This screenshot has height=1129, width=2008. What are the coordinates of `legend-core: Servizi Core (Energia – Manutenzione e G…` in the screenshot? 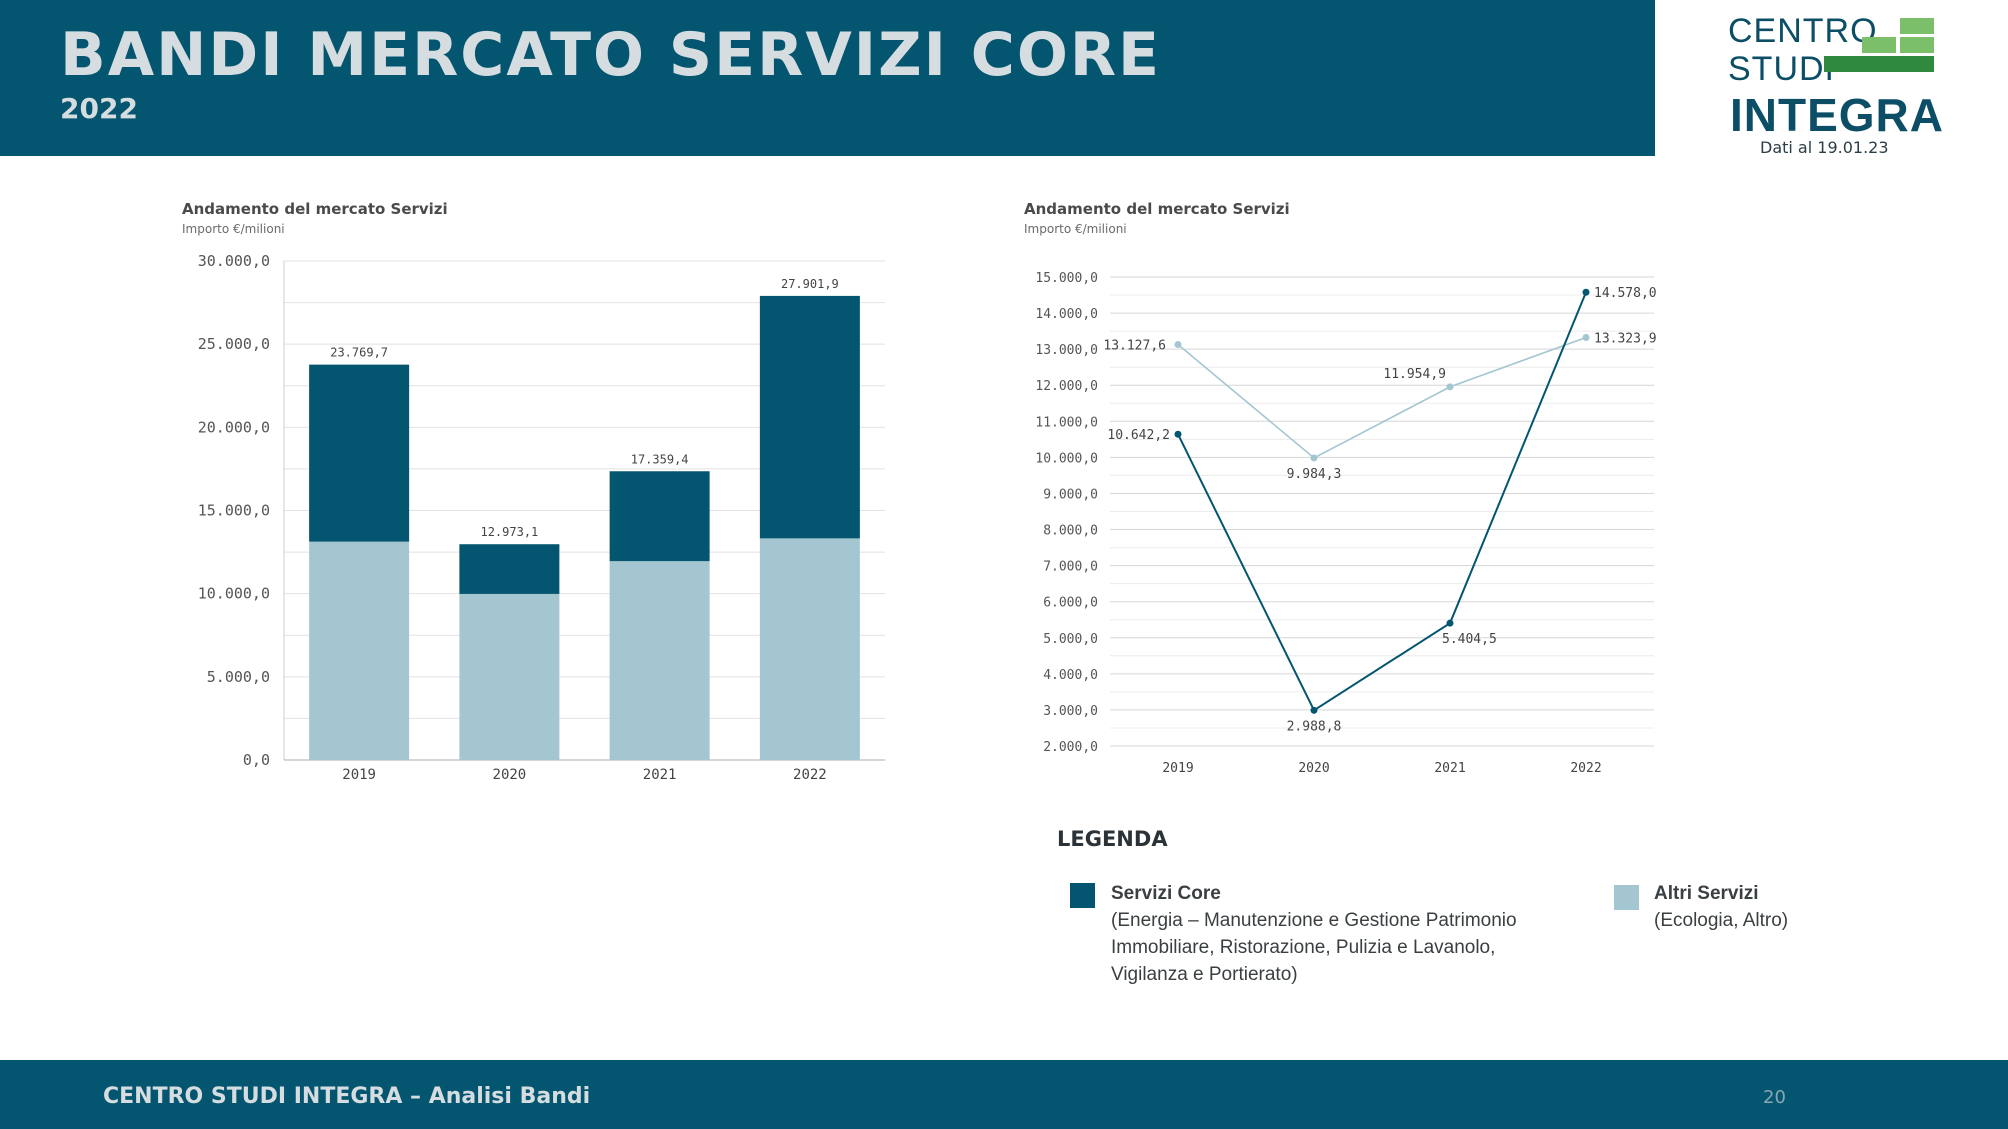 It's located at (1351, 934).